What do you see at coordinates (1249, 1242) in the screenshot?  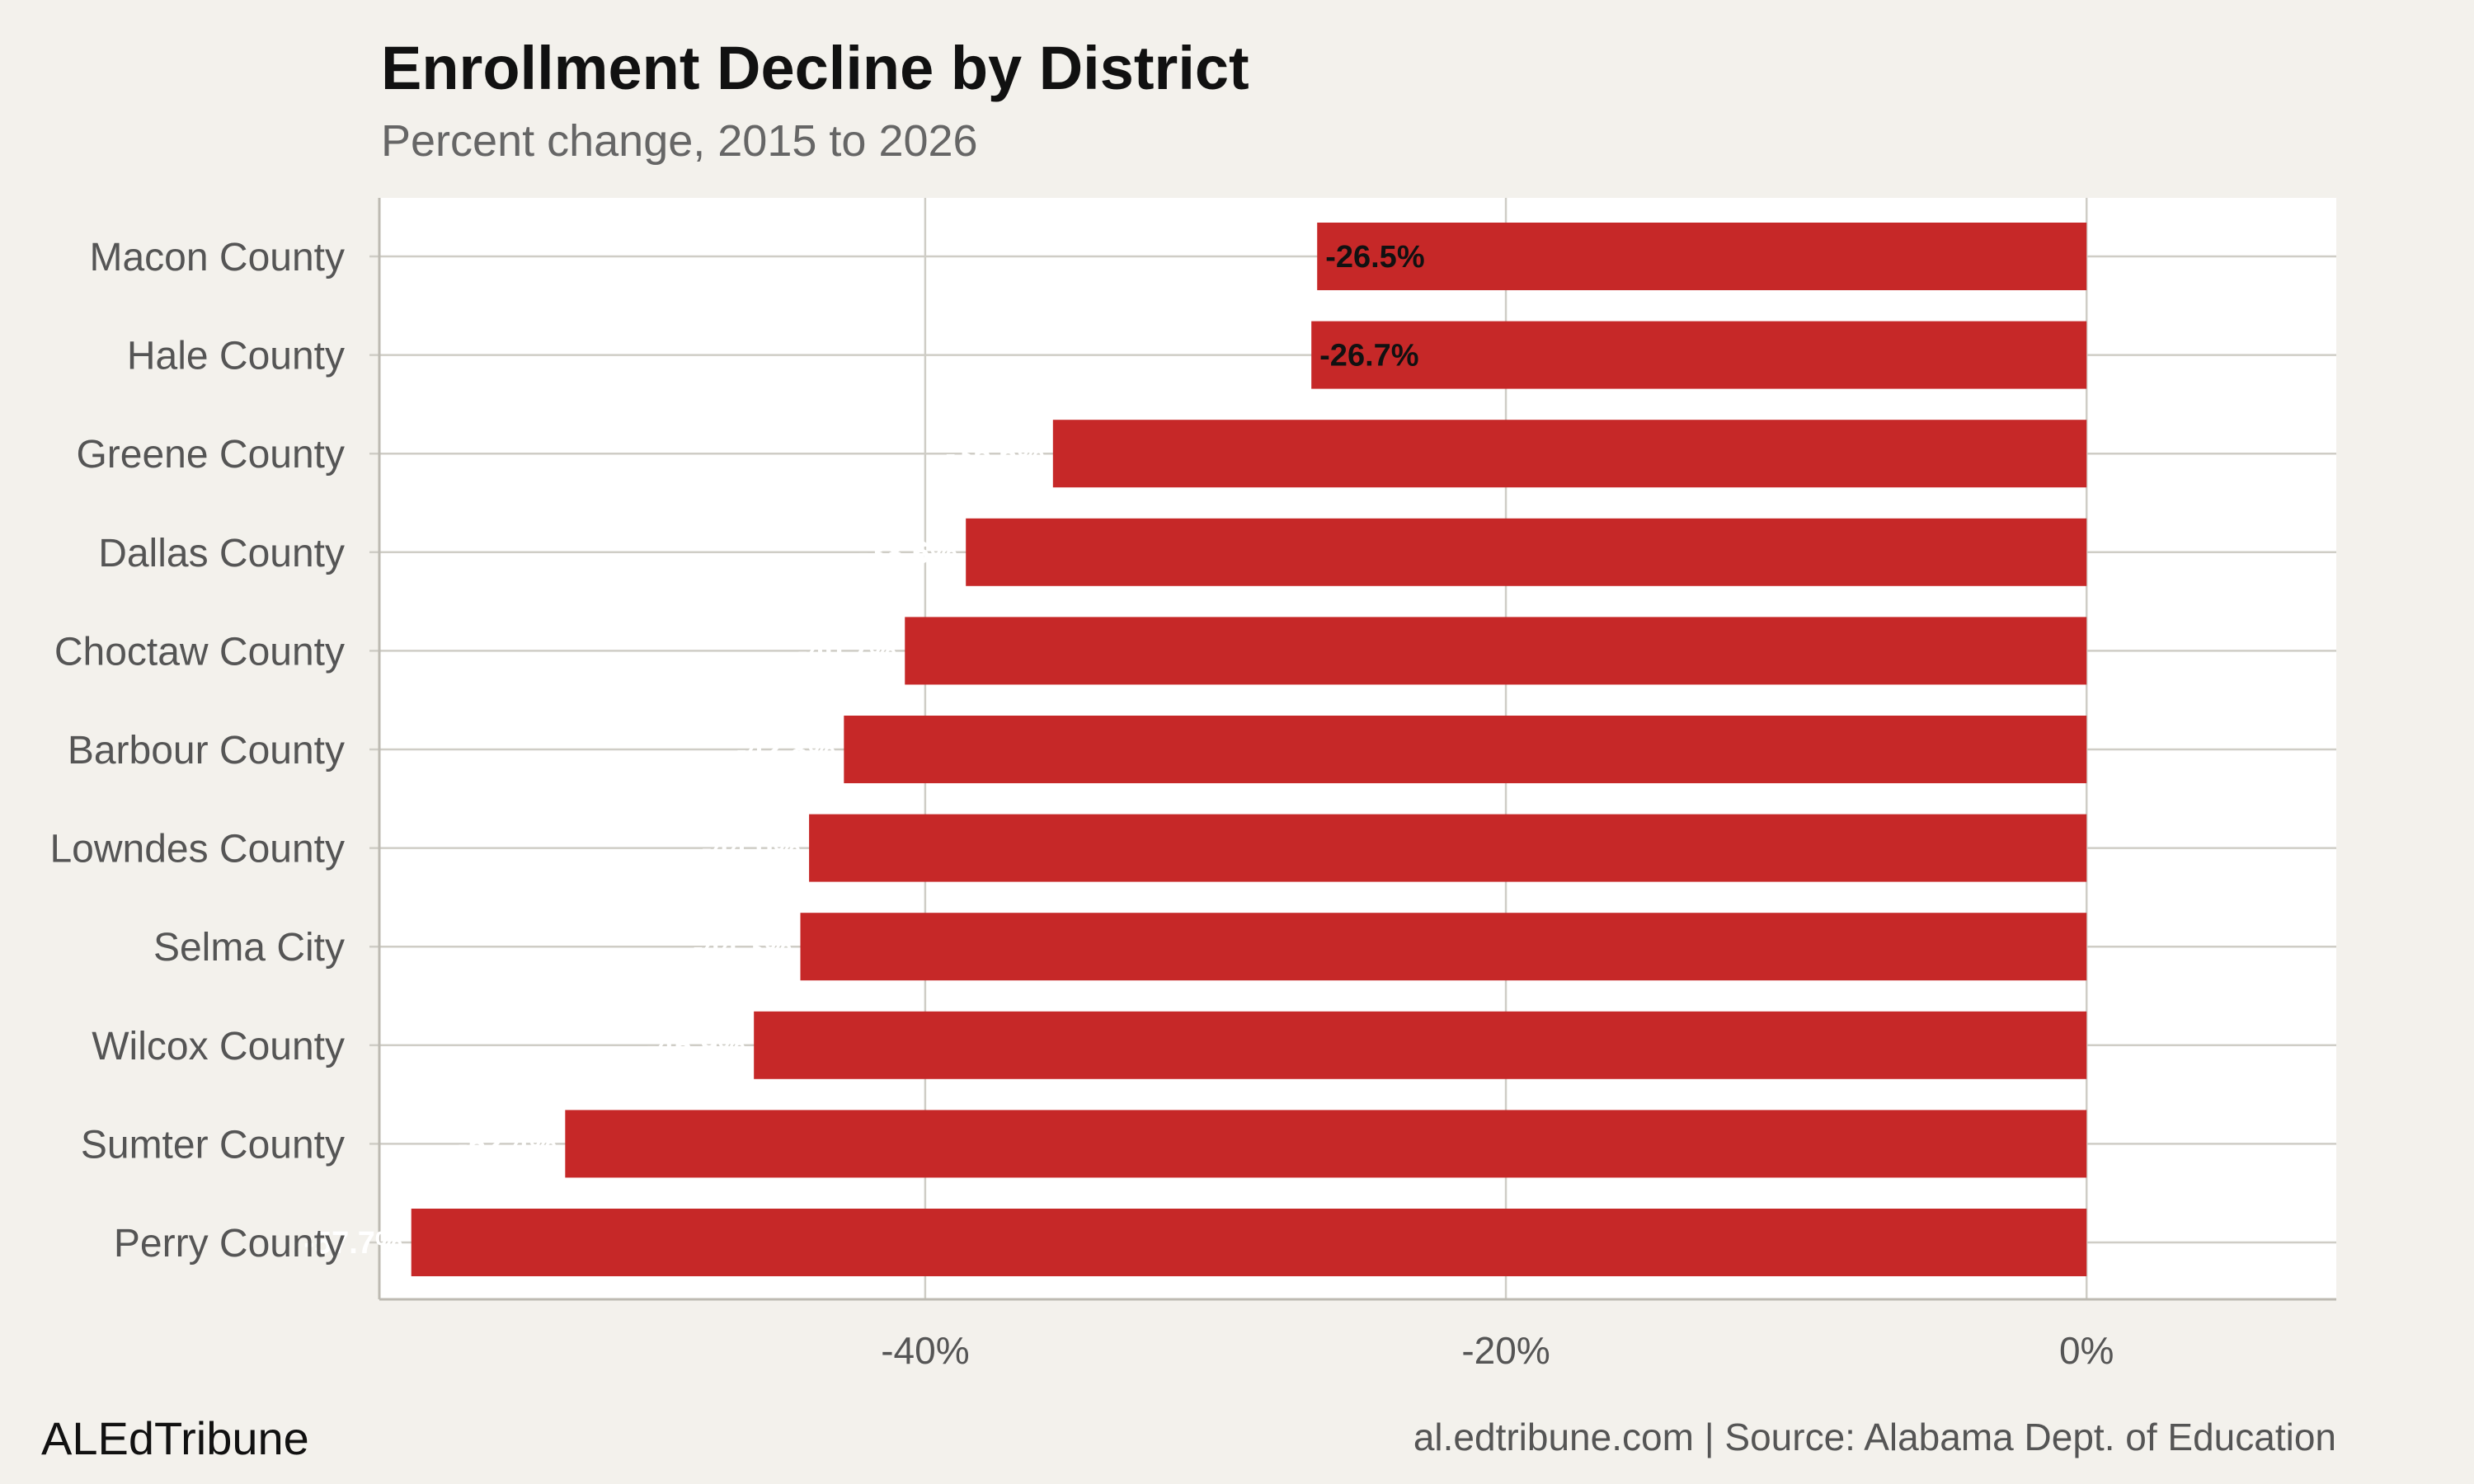 I see `bar-perry-county` at bounding box center [1249, 1242].